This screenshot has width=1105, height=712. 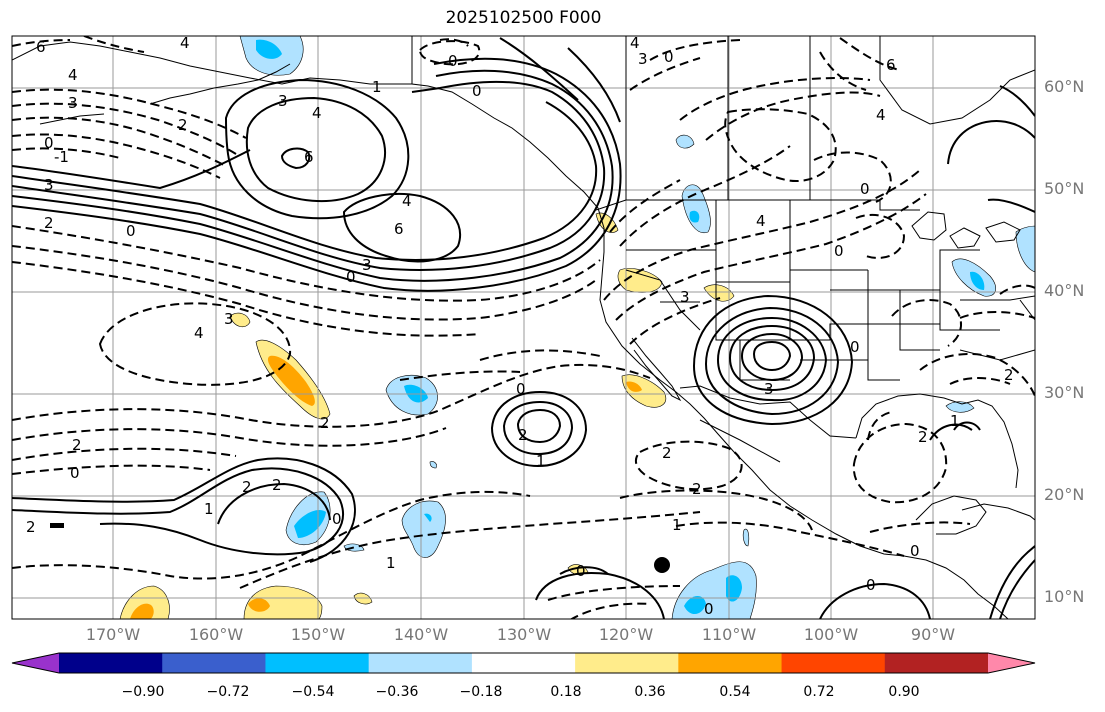 I want to click on colorbar-extend-low, so click(x=35, y=663).